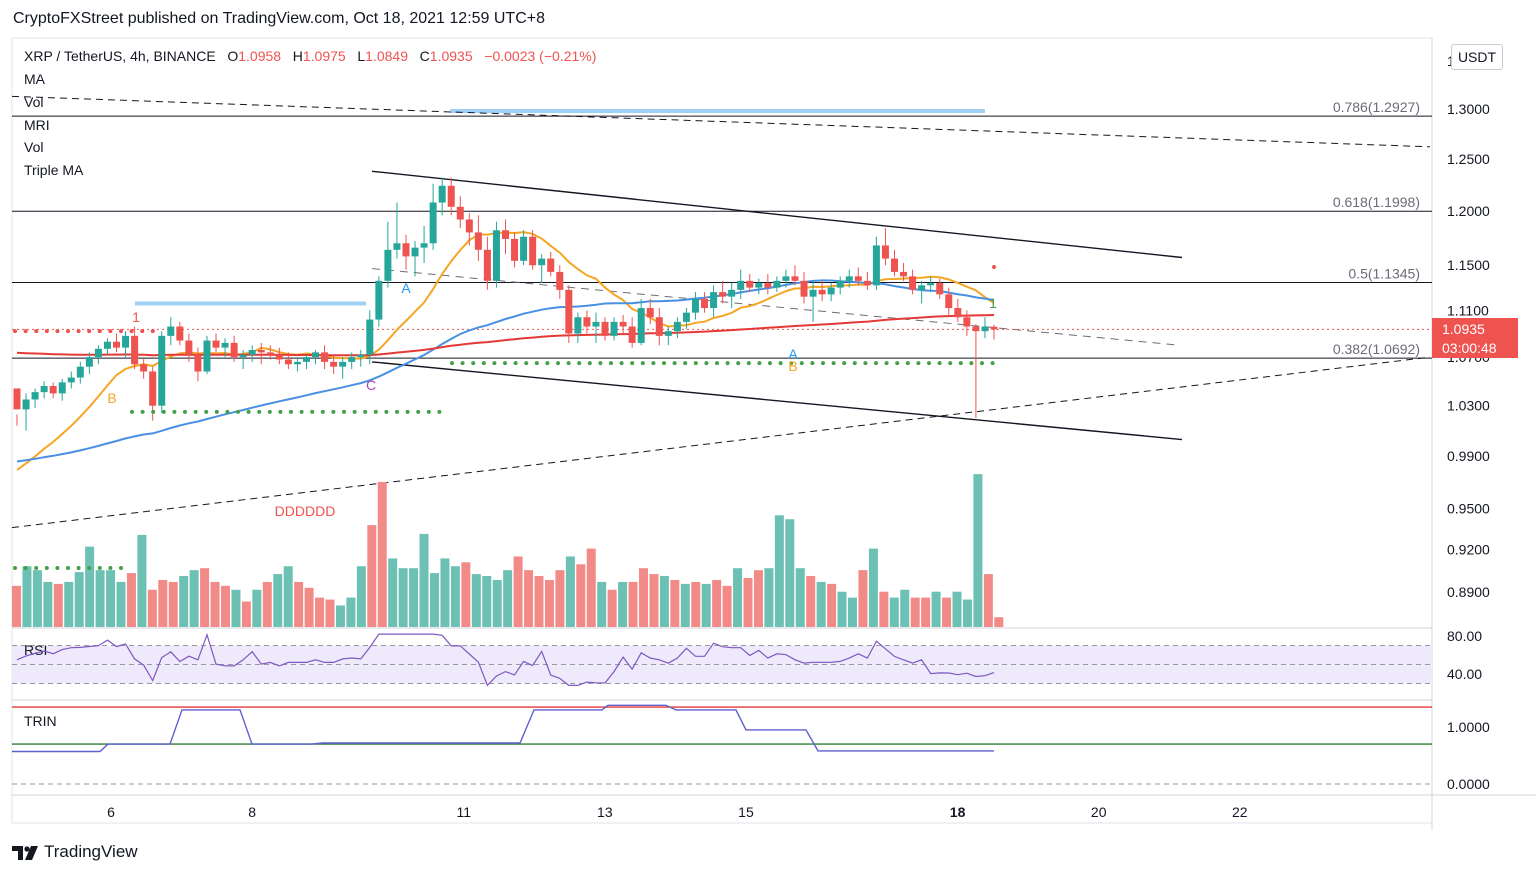 This screenshot has height=877, width=1536. What do you see at coordinates (34, 102) in the screenshot?
I see `legend-vol: Vol` at bounding box center [34, 102].